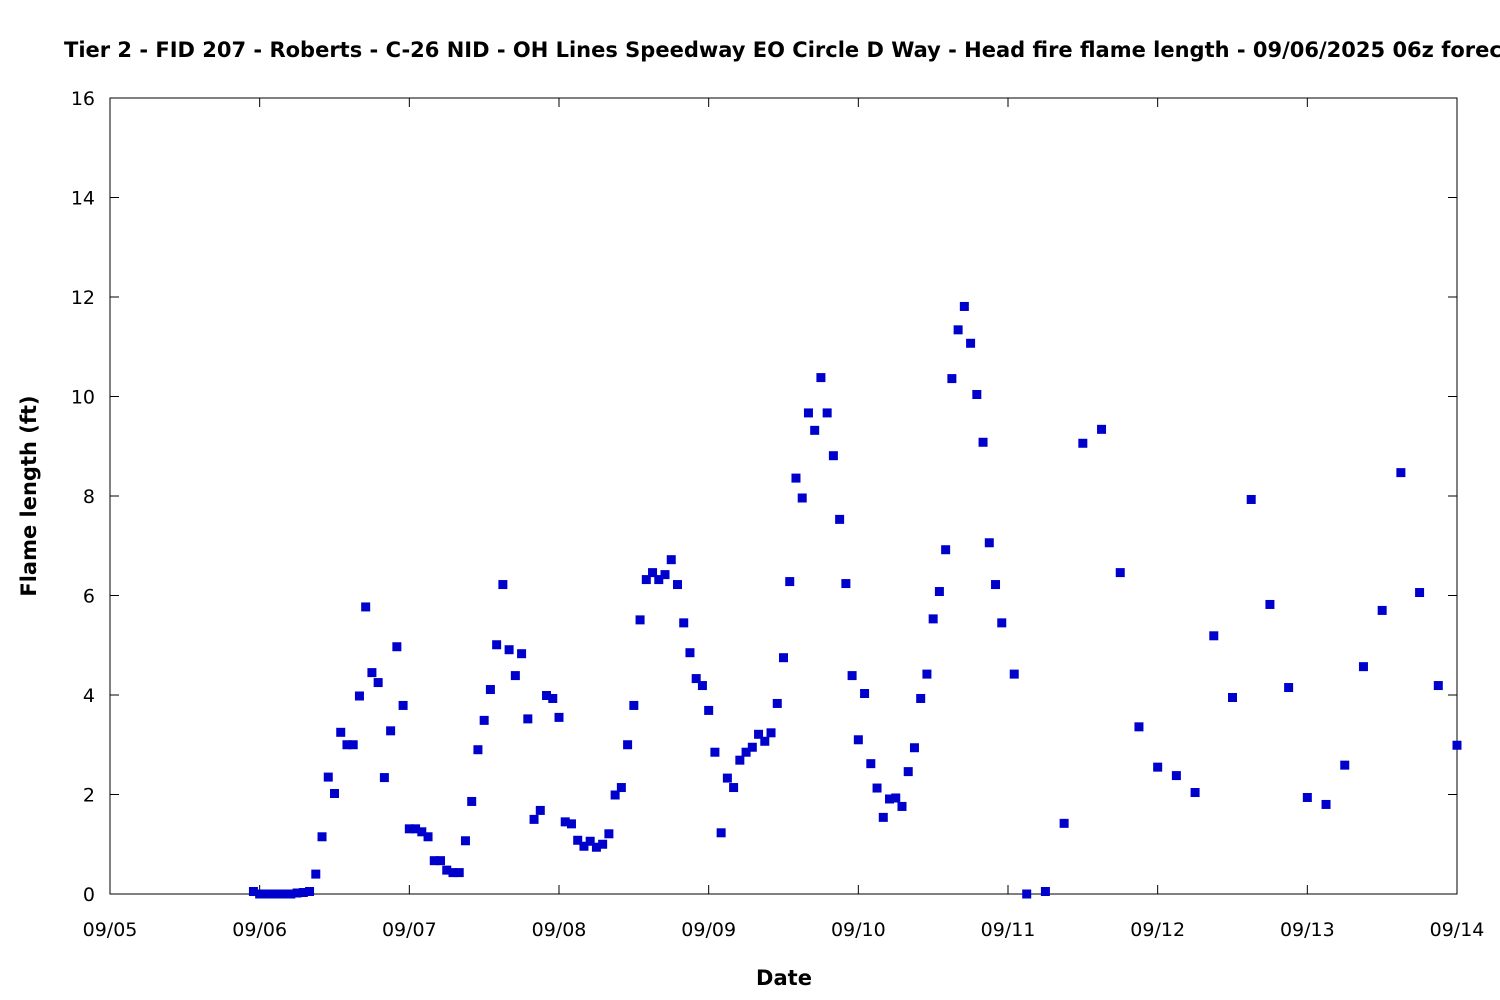 The width and height of the screenshot is (1500, 1000). Describe the element at coordinates (559, 930) in the screenshot. I see `x-tick-label: 09/08` at that location.